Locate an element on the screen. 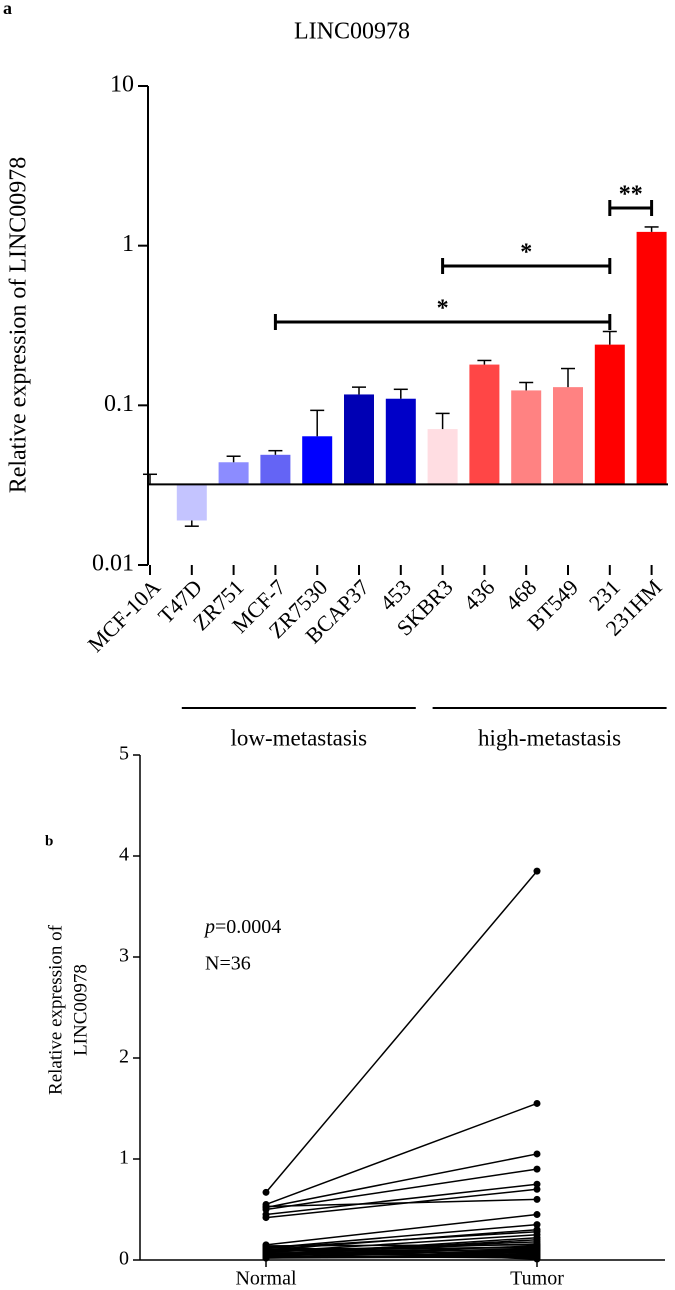 Image resolution: width=675 pixels, height=1290 pixels. n-label: N=36 is located at coordinates (228, 964).